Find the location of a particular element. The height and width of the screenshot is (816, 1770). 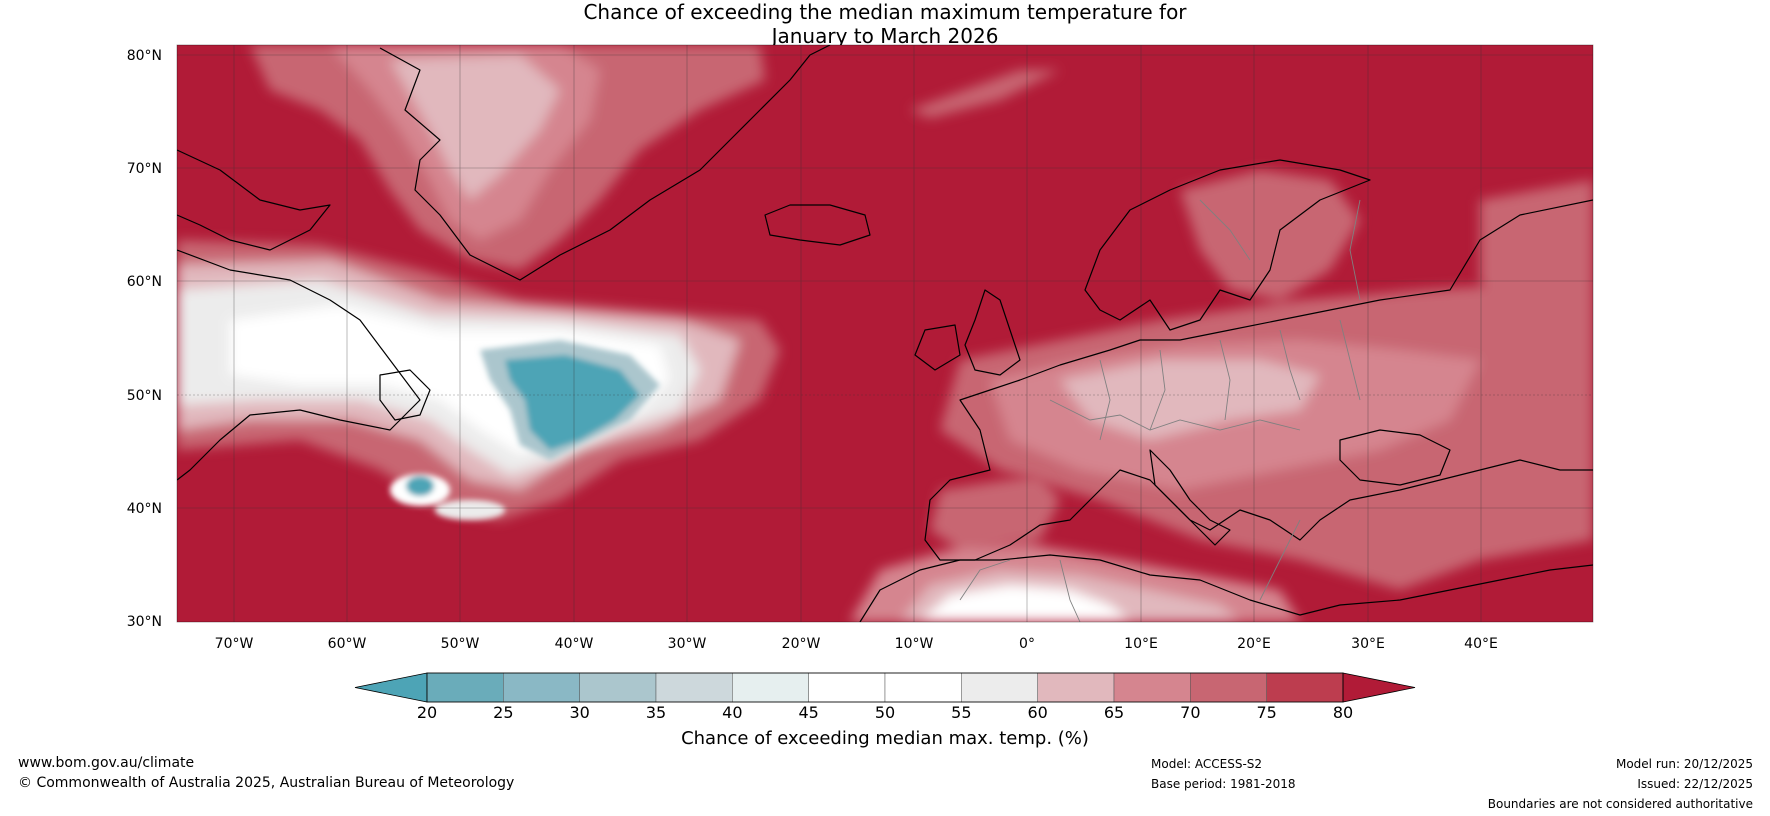

footer-url: www.bom.gov.au/climate is located at coordinates (106, 763).